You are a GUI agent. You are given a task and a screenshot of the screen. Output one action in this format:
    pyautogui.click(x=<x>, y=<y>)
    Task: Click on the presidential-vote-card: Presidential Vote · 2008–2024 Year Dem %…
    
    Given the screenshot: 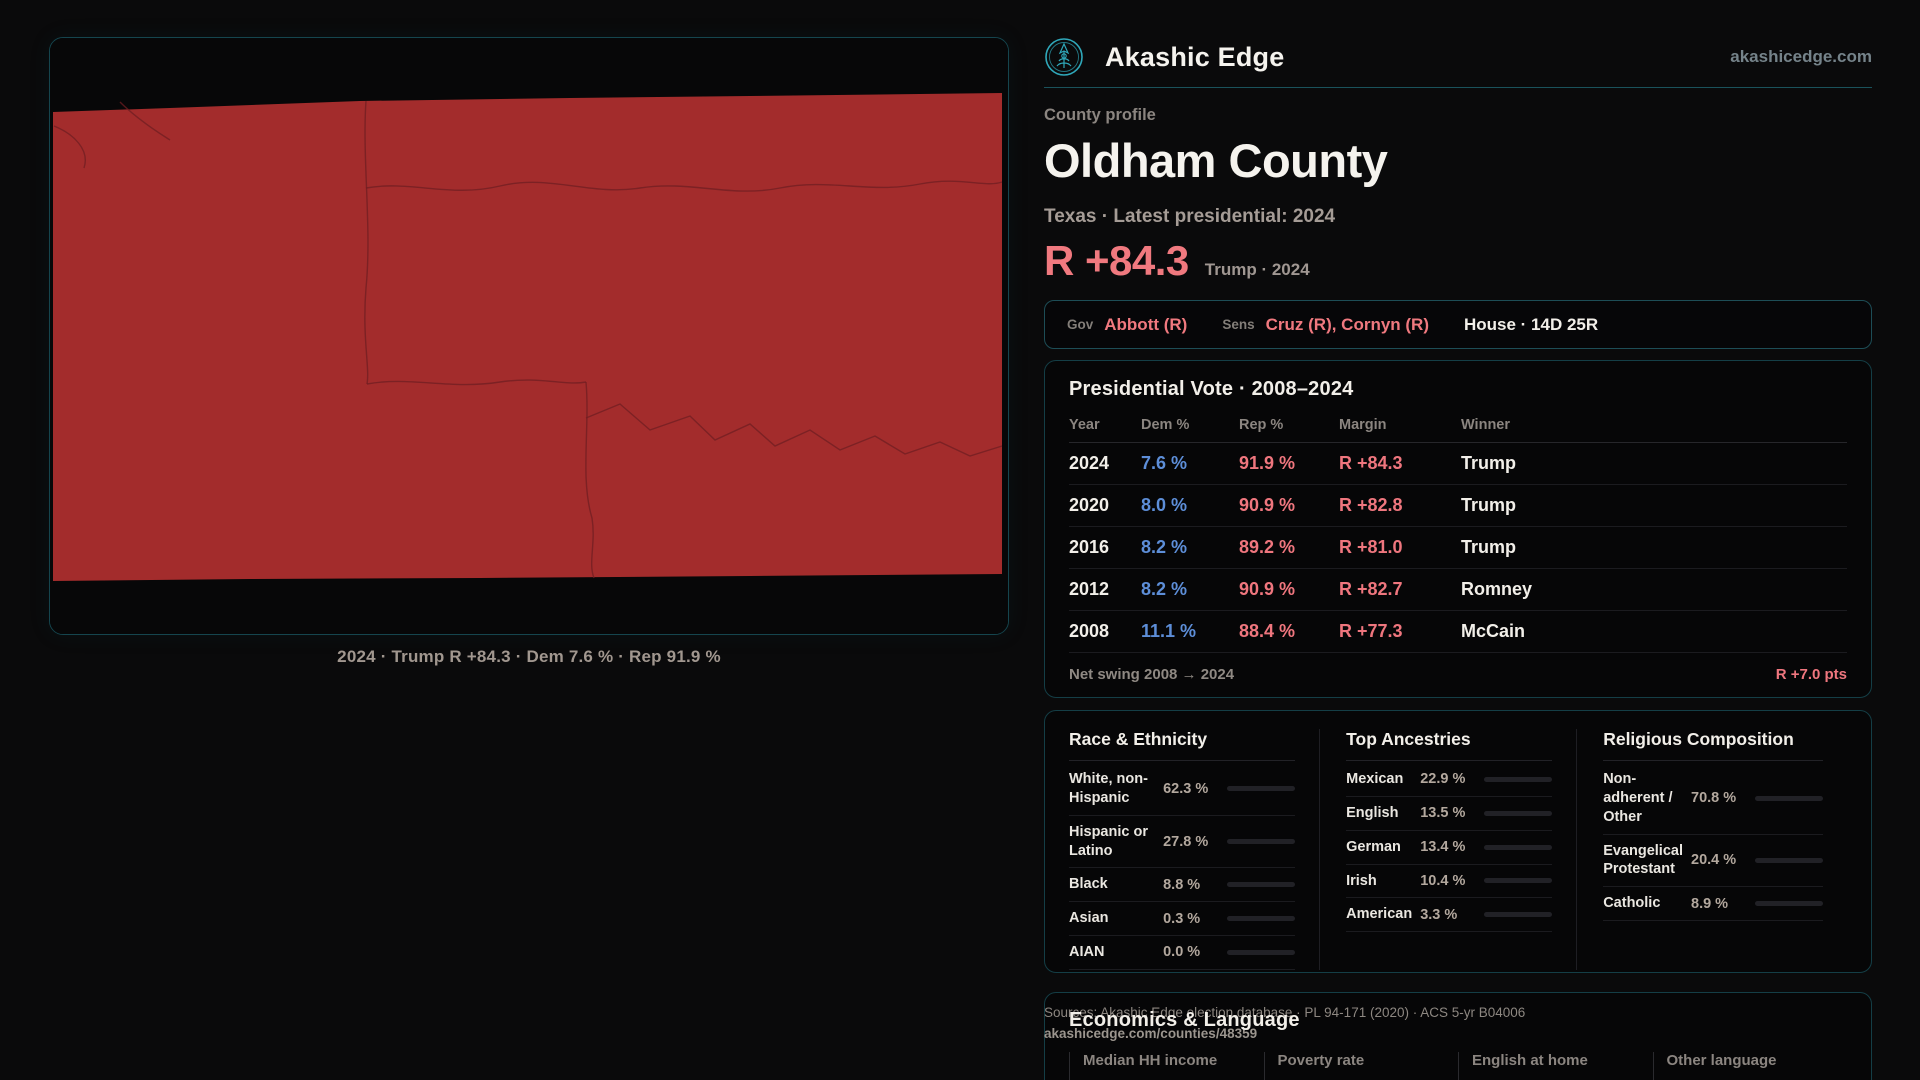 What is the action you would take?
    pyautogui.click(x=1458, y=529)
    